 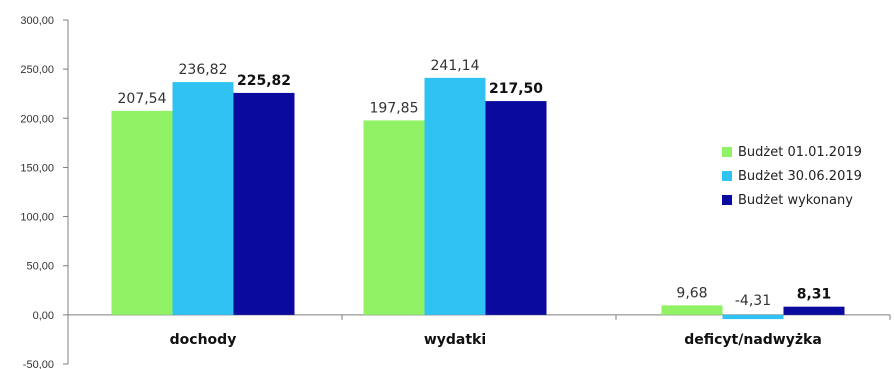 I want to click on y-tick-label: 300,00, so click(x=37, y=21).